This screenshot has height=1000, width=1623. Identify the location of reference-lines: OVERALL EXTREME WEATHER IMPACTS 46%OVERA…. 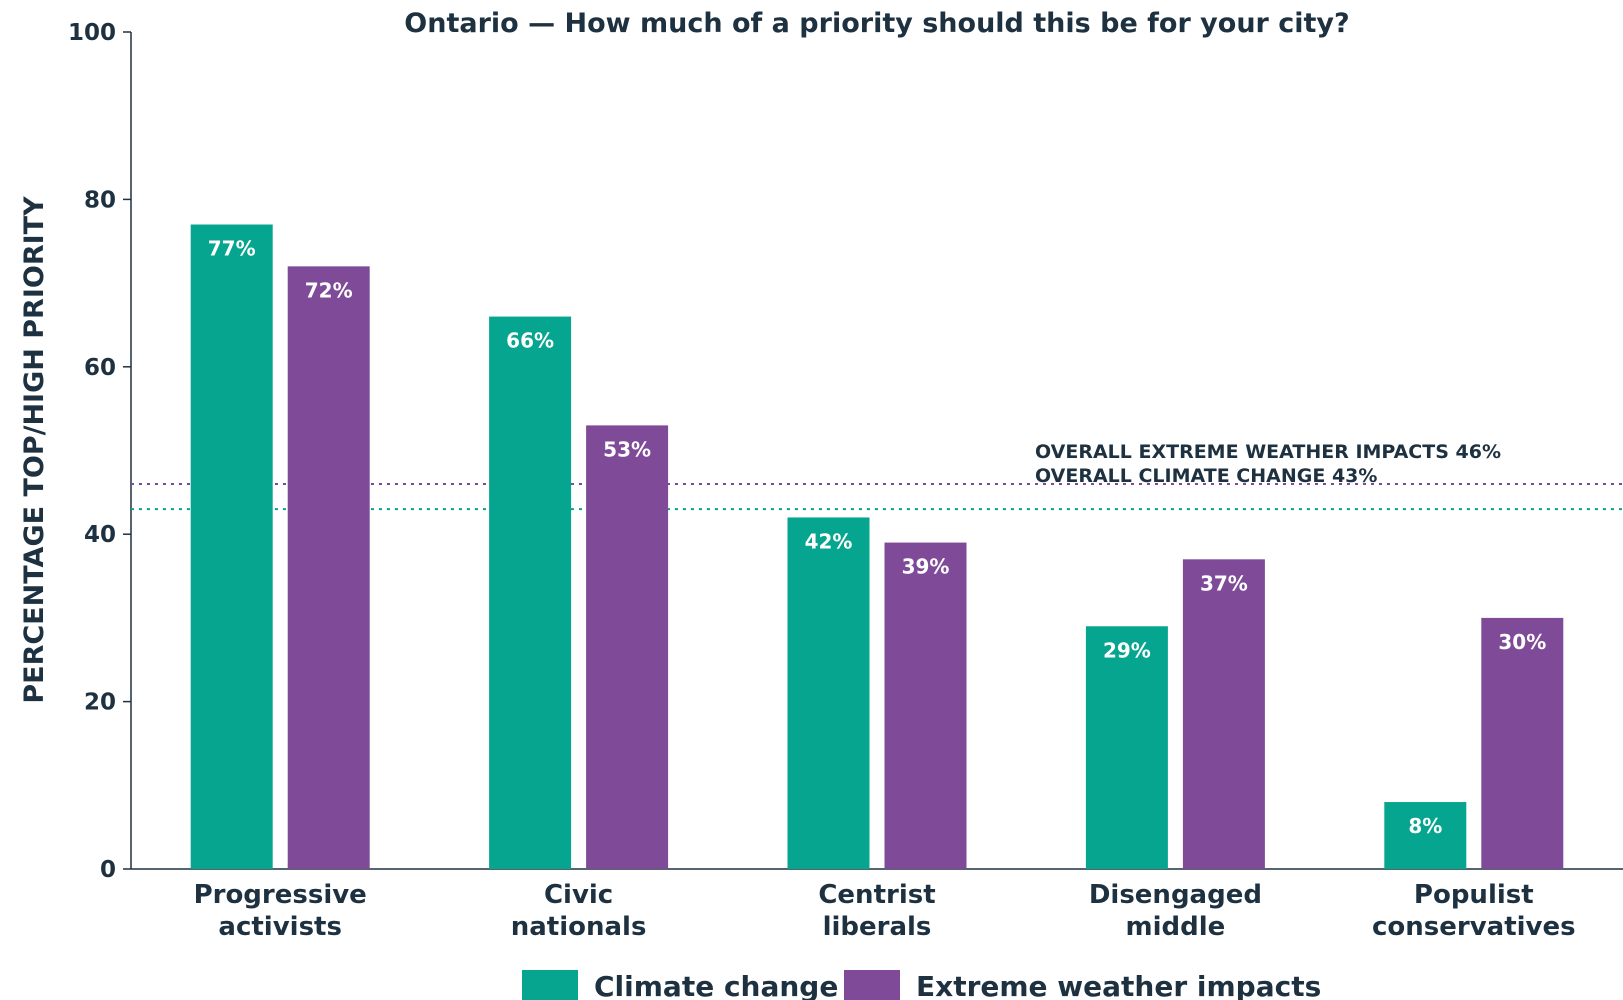
(877, 476).